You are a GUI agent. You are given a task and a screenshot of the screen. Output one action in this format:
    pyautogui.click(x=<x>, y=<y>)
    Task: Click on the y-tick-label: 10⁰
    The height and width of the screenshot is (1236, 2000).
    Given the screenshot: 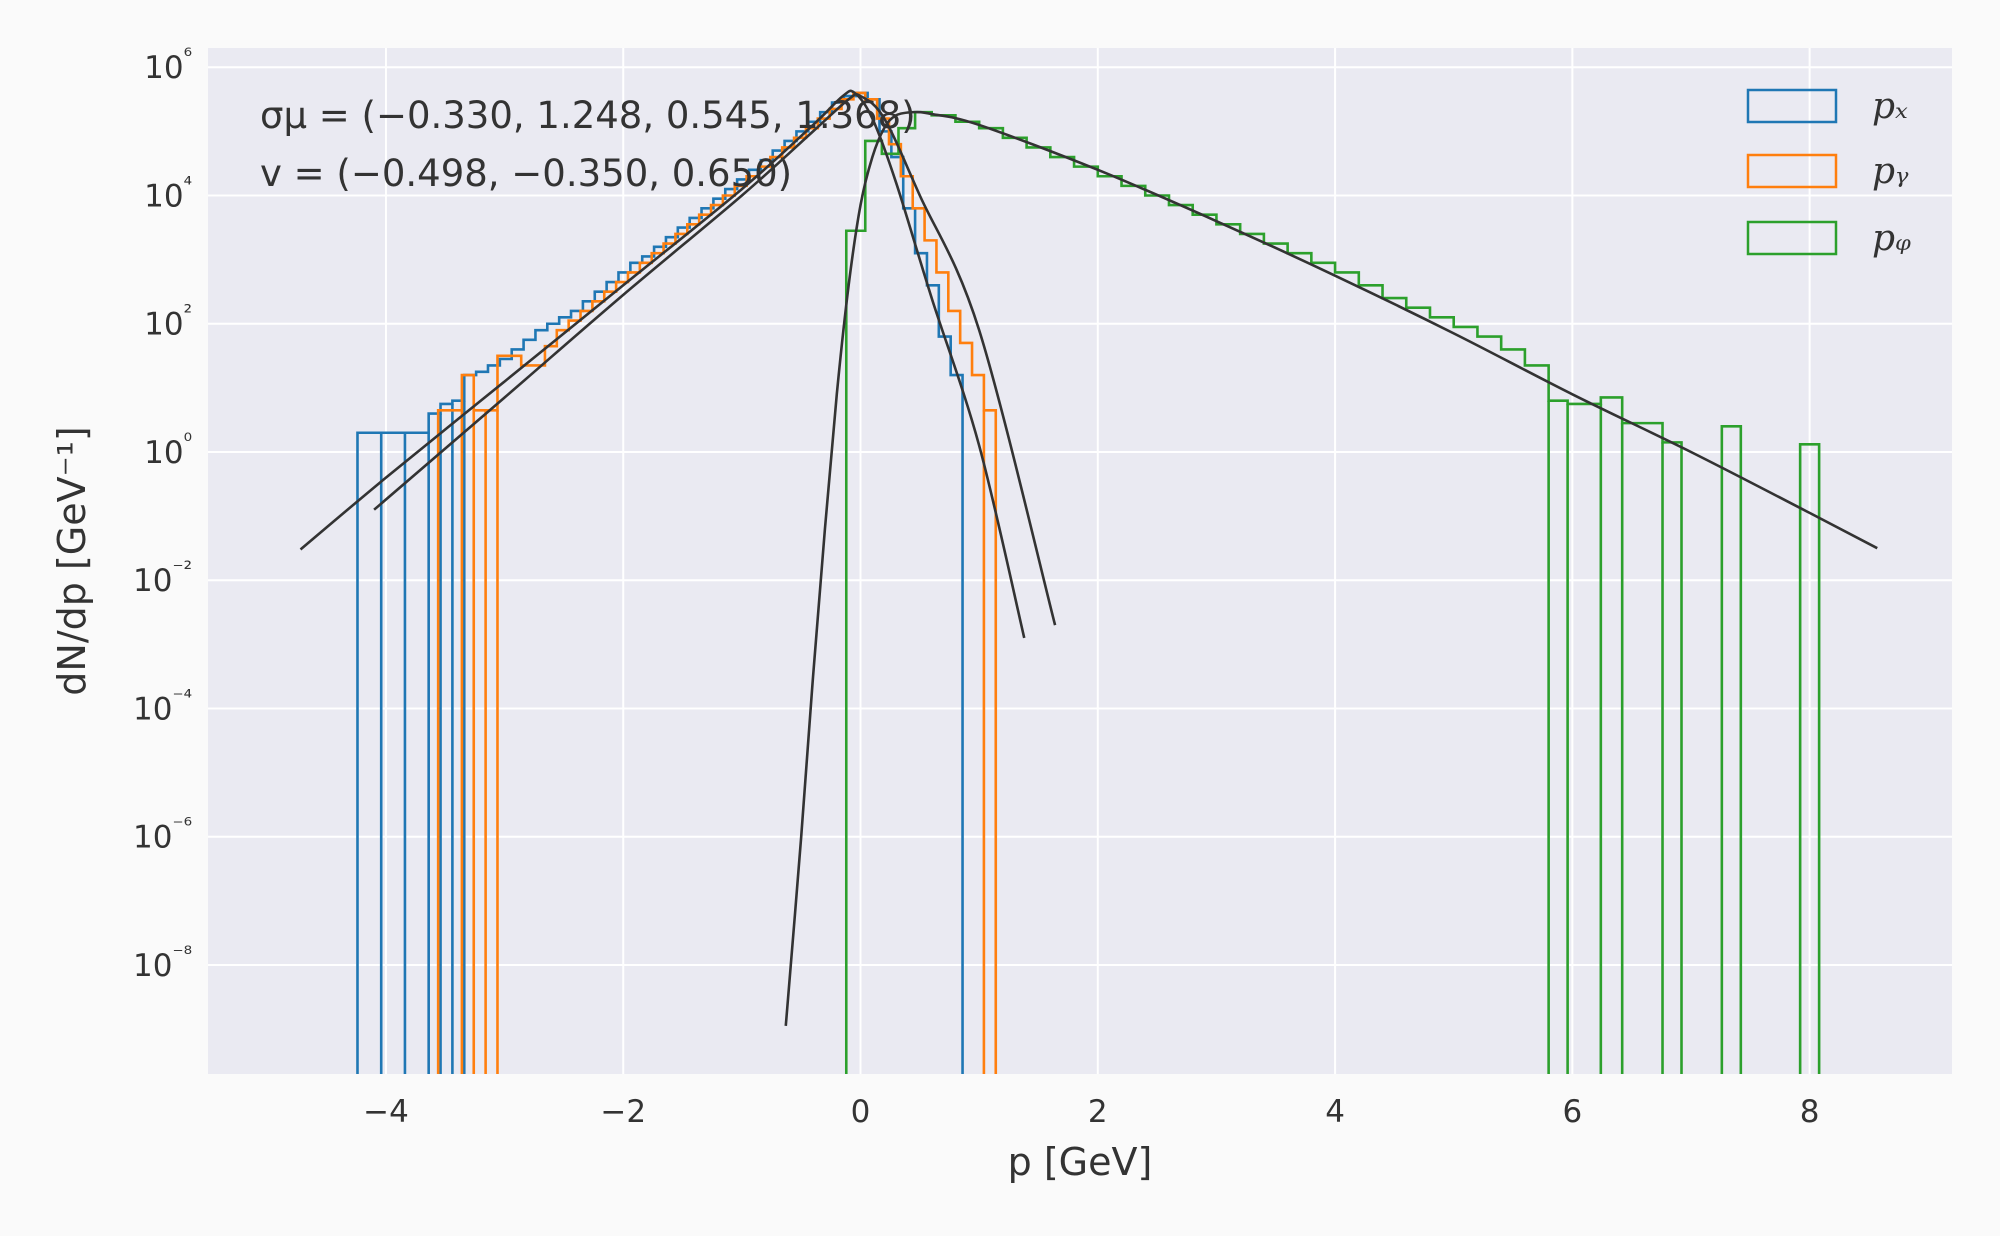 What is the action you would take?
    pyautogui.click(x=168, y=450)
    